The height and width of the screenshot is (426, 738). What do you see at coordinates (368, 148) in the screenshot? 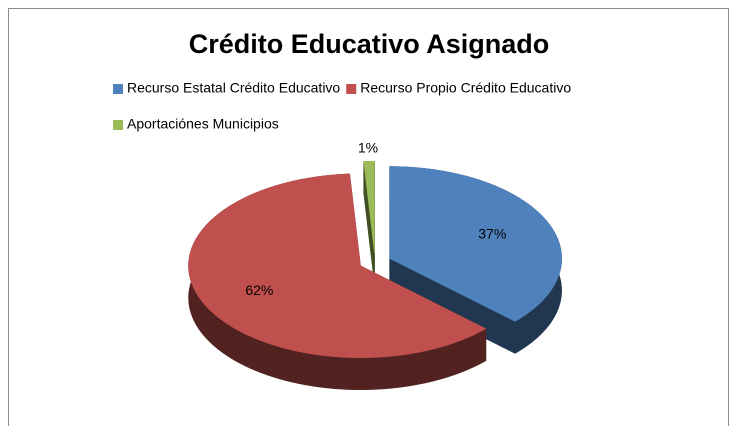
I see `data-label: 1%` at bounding box center [368, 148].